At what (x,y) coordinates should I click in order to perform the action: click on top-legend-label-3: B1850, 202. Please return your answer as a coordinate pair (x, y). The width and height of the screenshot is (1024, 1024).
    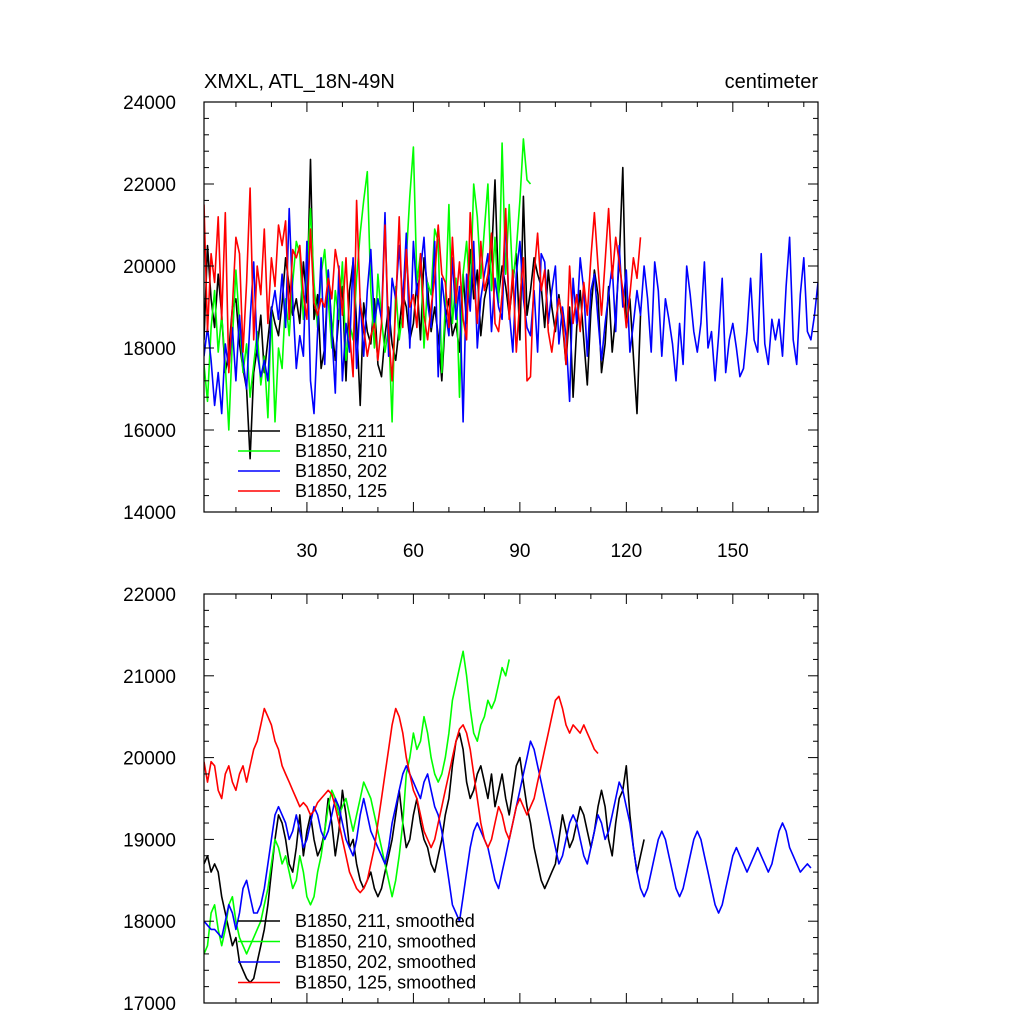
    Looking at the image, I should click on (341, 471).